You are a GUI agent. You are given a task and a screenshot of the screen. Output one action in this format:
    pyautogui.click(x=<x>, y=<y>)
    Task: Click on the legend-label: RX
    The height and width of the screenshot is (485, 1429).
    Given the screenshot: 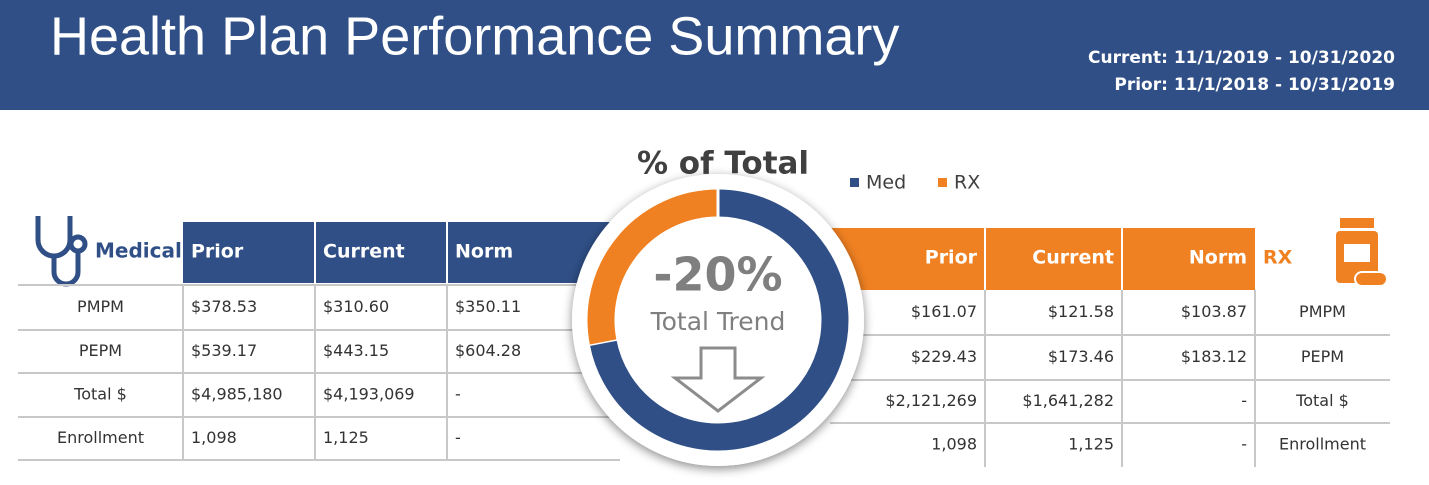 What is the action you would take?
    pyautogui.click(x=967, y=183)
    